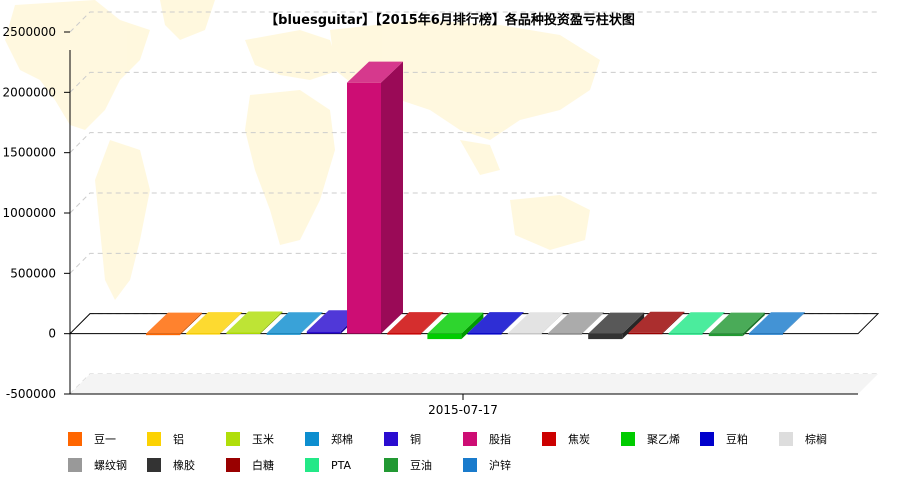 The height and width of the screenshot is (477, 900). What do you see at coordinates (500, 439) in the screenshot?
I see `legend-label: 股指` at bounding box center [500, 439].